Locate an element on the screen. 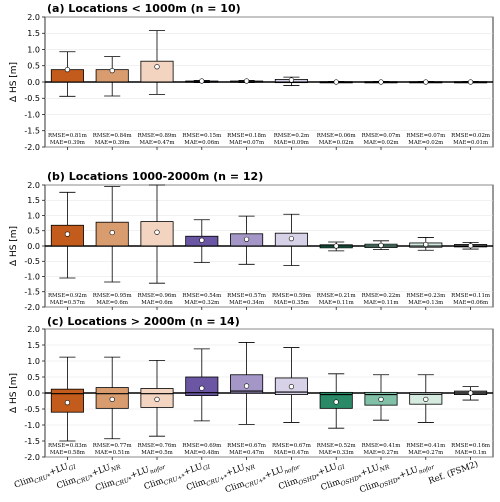 This screenshot has height=502, width=500. rmse-label: RMSE=0.21m is located at coordinates (336, 296).